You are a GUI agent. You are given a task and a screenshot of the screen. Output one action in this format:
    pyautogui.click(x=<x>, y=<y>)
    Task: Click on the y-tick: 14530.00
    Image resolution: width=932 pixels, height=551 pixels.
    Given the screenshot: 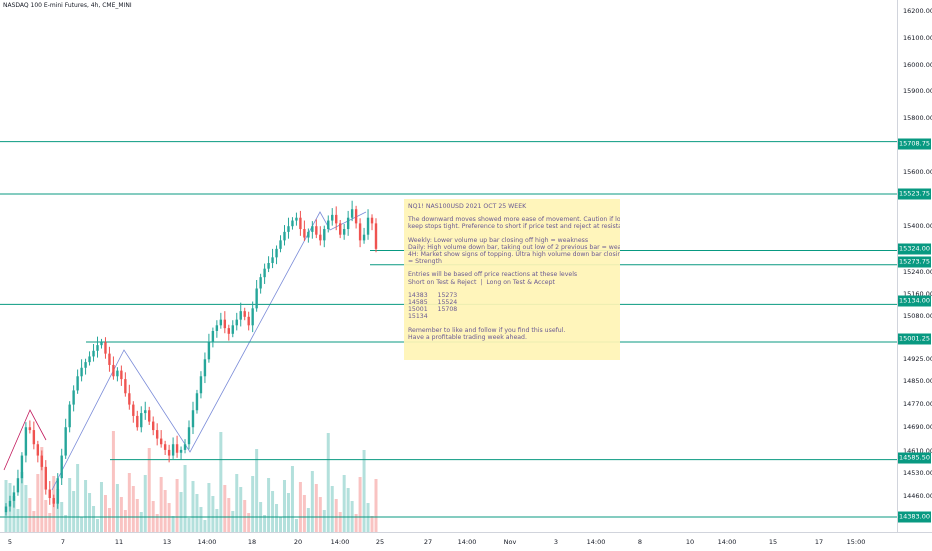 What is the action you would take?
    pyautogui.click(x=917, y=473)
    